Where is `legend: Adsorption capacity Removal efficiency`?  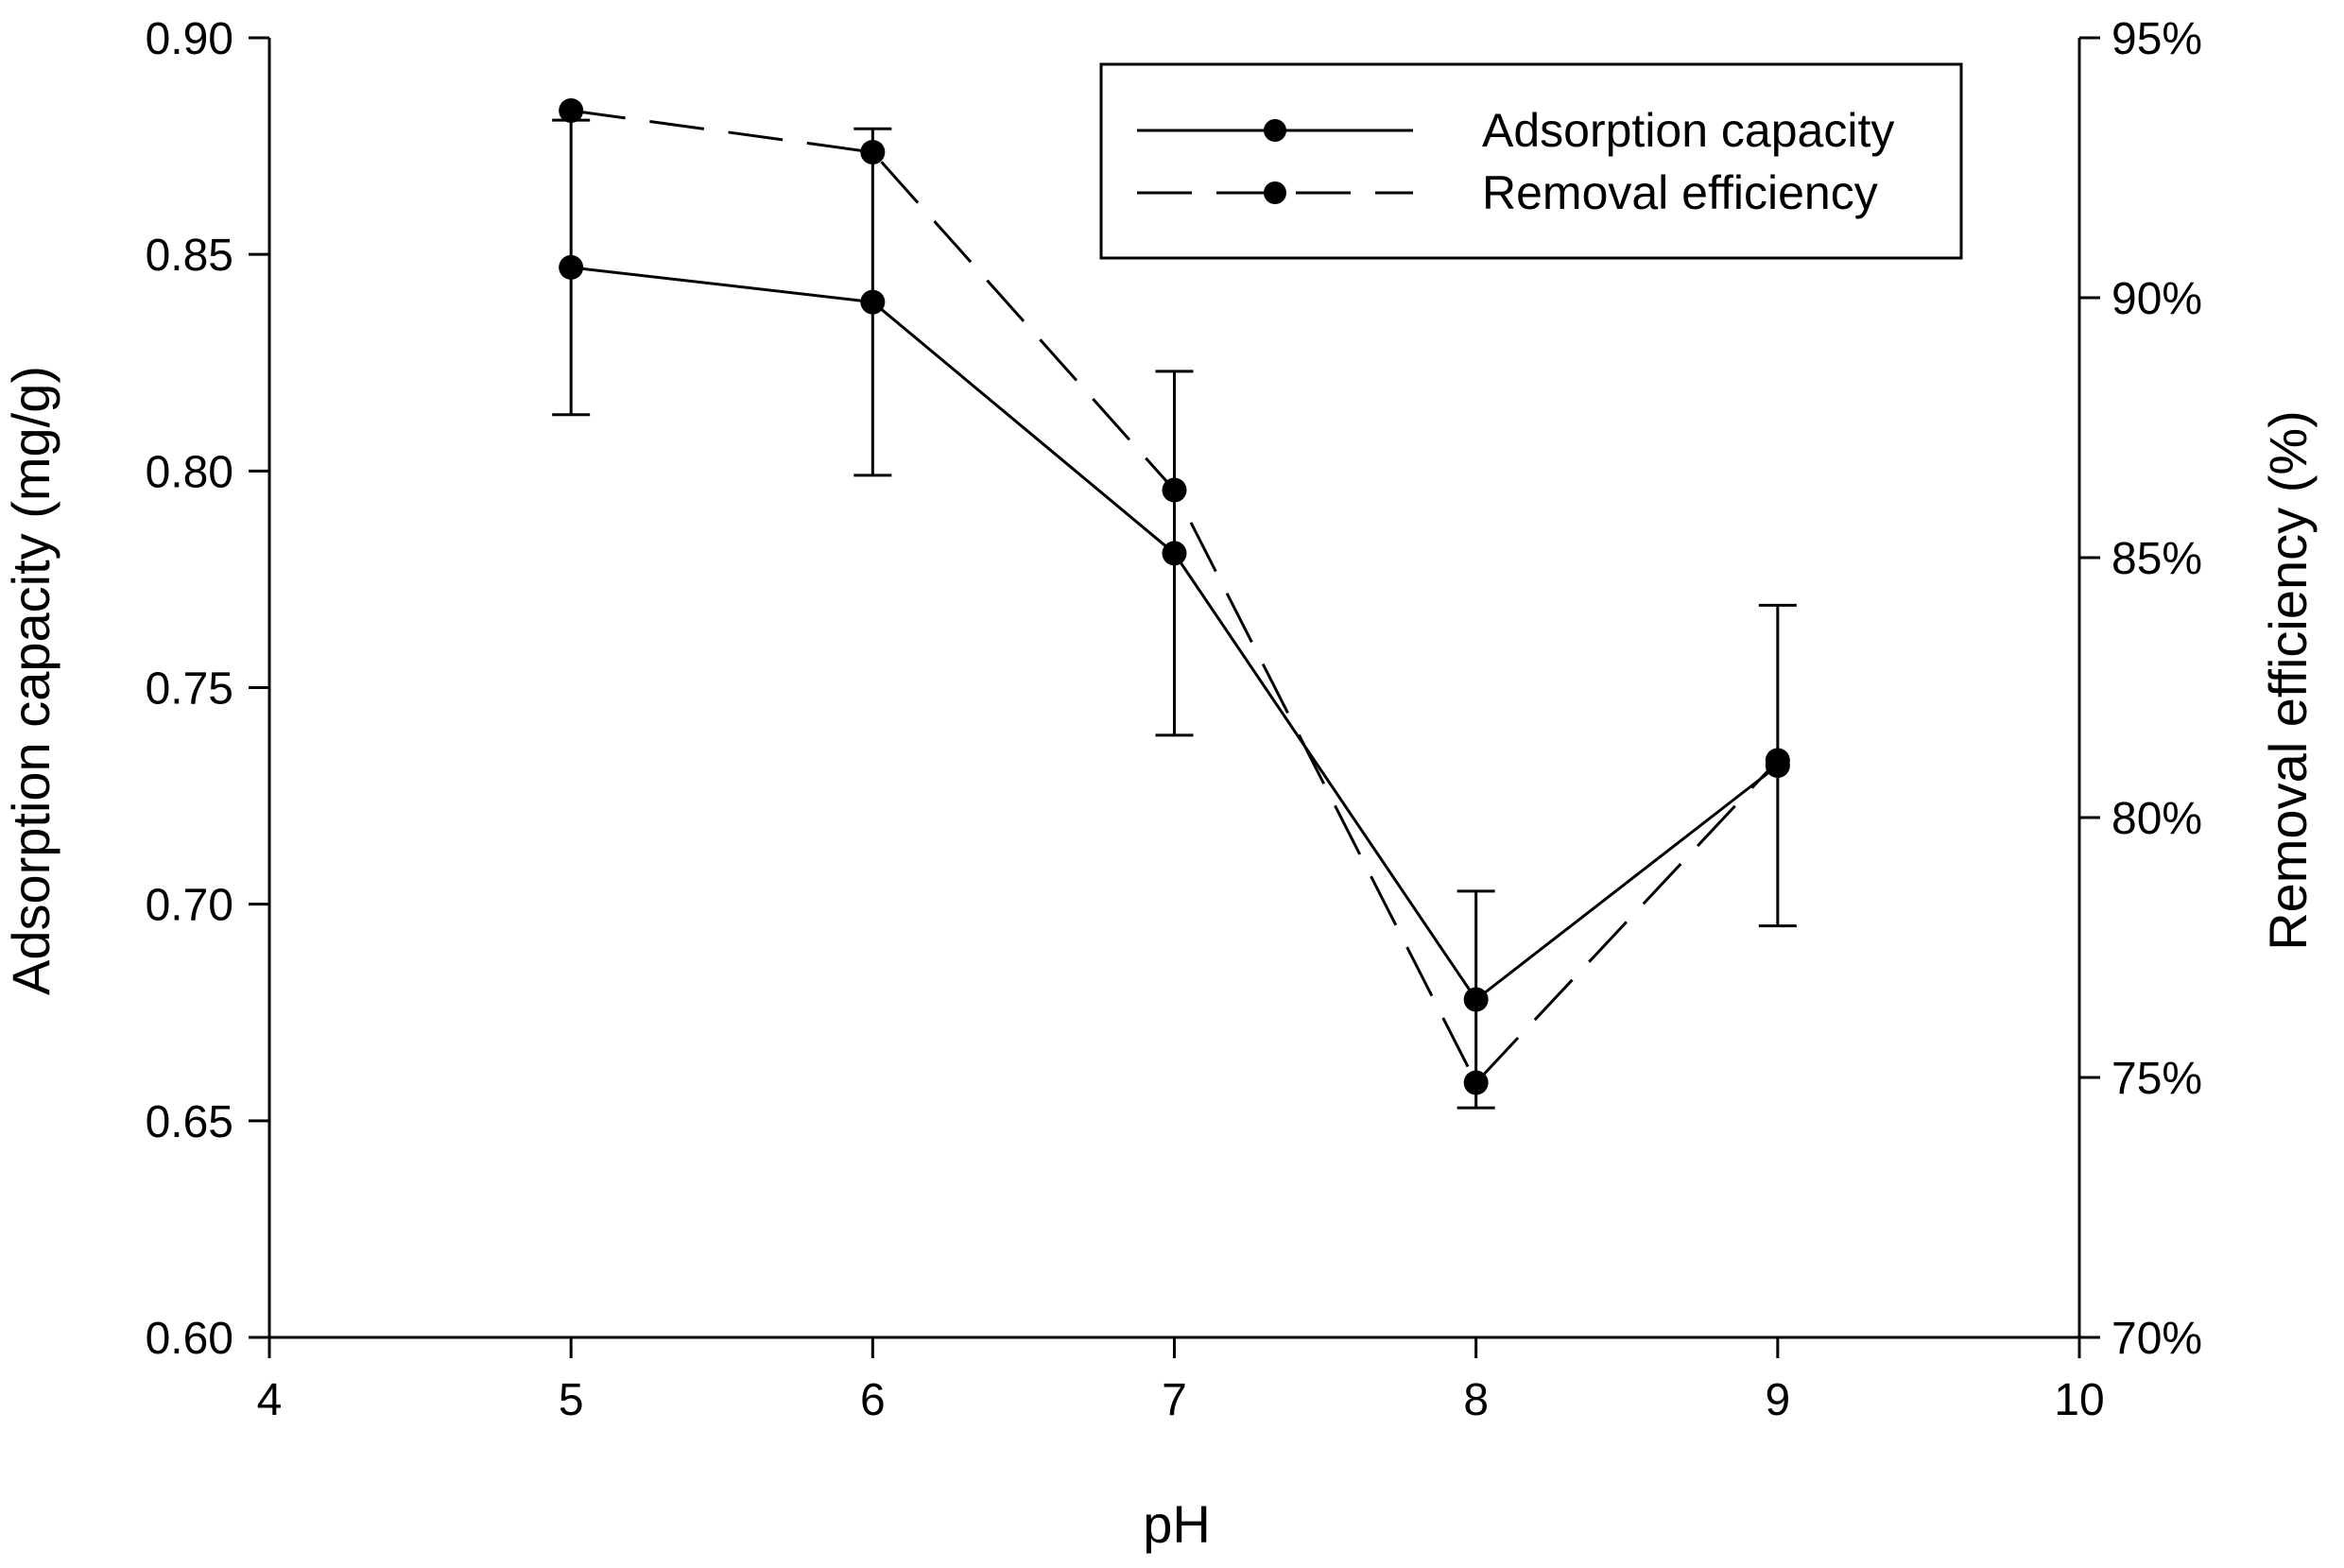
legend: Adsorption capacity Removal efficiency is located at coordinates (1531, 161).